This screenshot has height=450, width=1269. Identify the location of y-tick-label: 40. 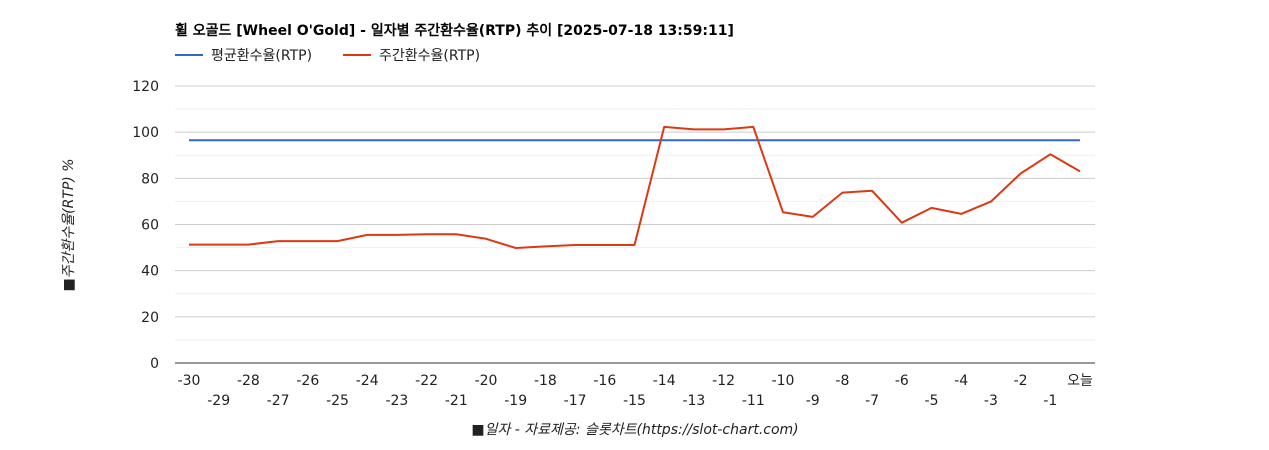
(150, 272).